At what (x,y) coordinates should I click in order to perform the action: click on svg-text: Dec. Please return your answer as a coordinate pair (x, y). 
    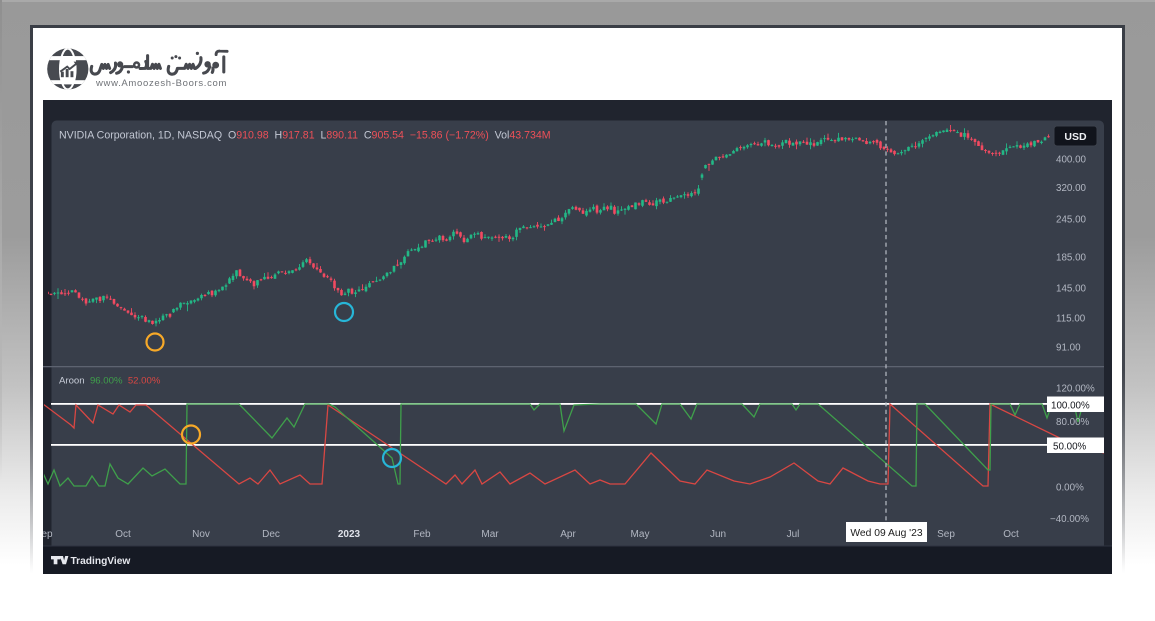
    Looking at the image, I should click on (271, 534).